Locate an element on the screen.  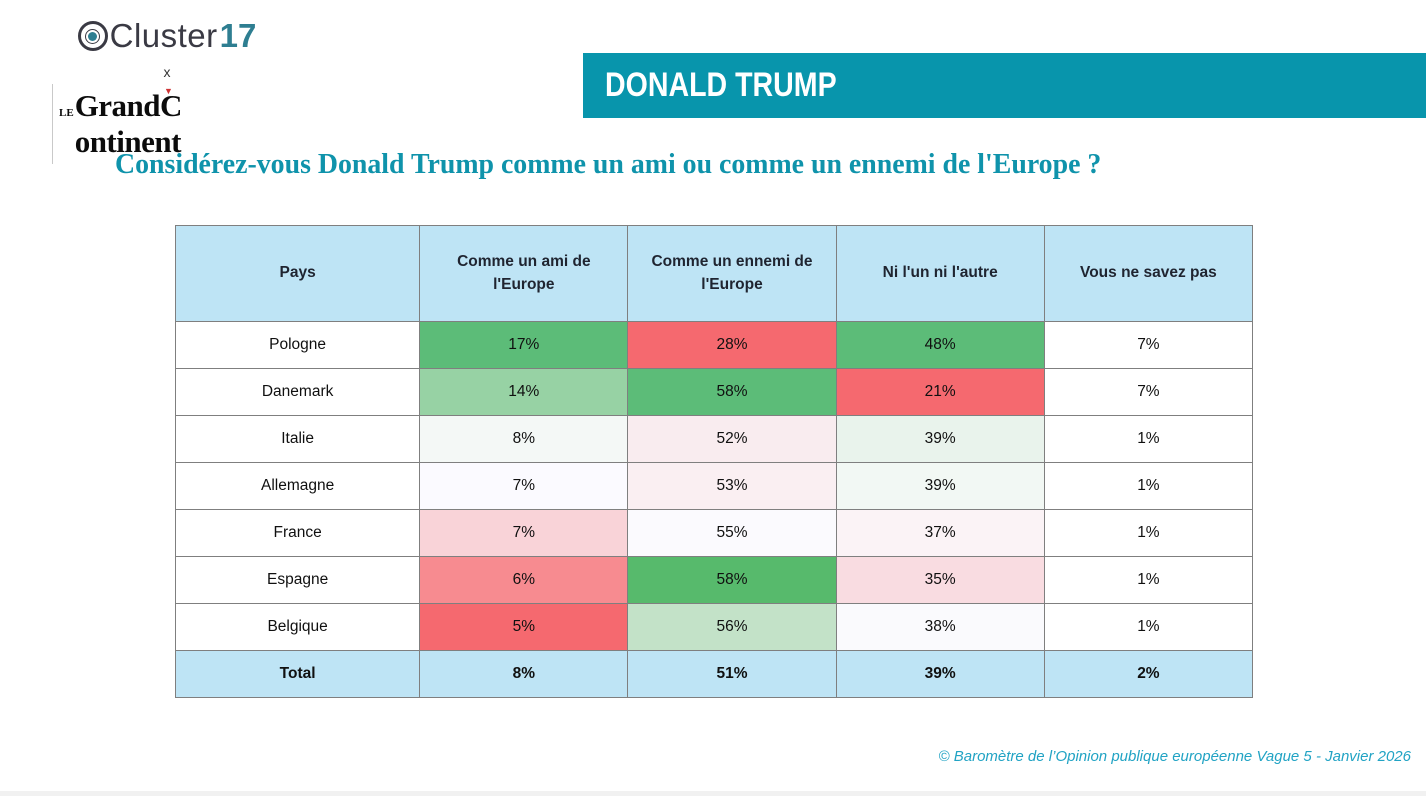
grand-continent-logo: LEGrandContinent is located at coordinates (167, 124).